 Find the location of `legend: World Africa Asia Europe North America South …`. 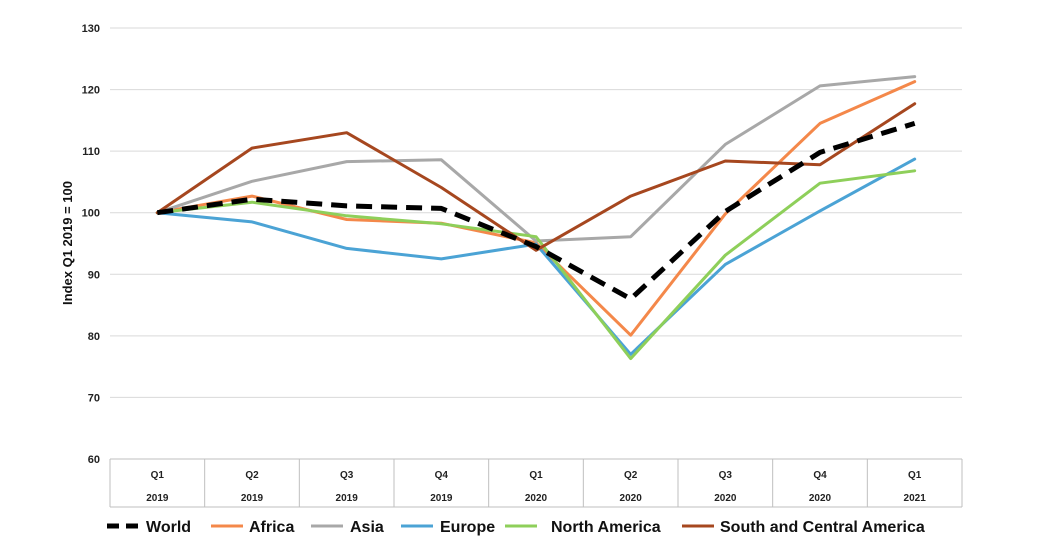

legend: World Africa Asia Europe North America South … is located at coordinates (516, 527).